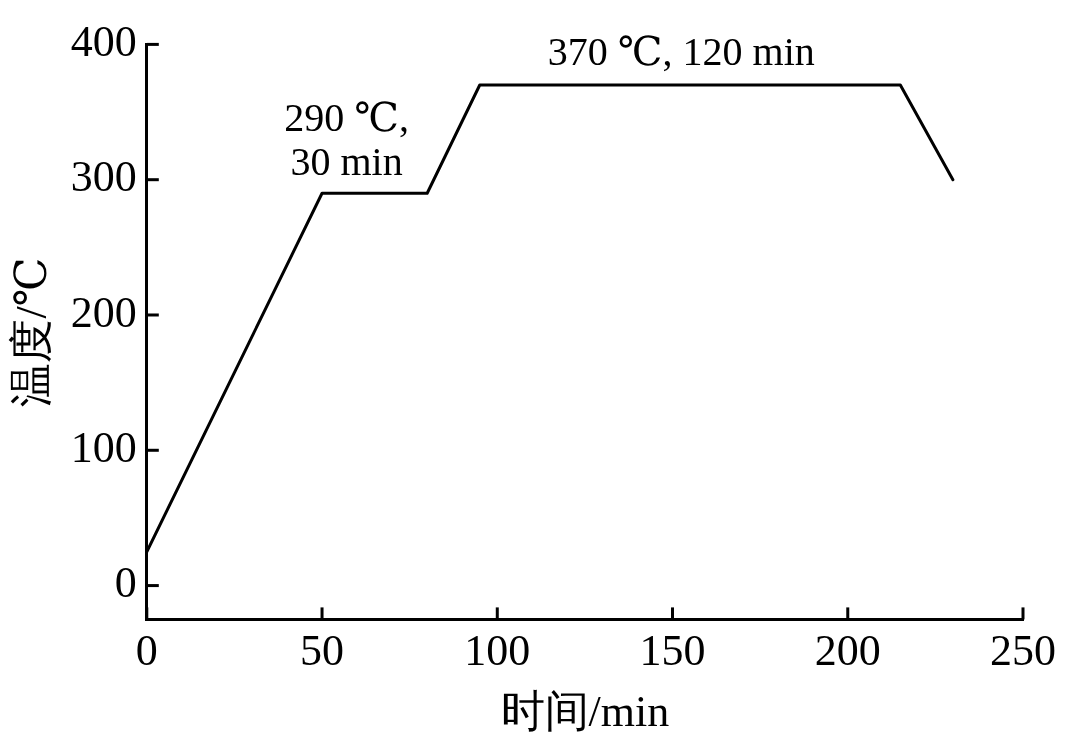 Image resolution: width=1072 pixels, height=749 pixels. Describe the element at coordinates (585, 712) in the screenshot. I see `x-axis-title: 时间/min` at that location.